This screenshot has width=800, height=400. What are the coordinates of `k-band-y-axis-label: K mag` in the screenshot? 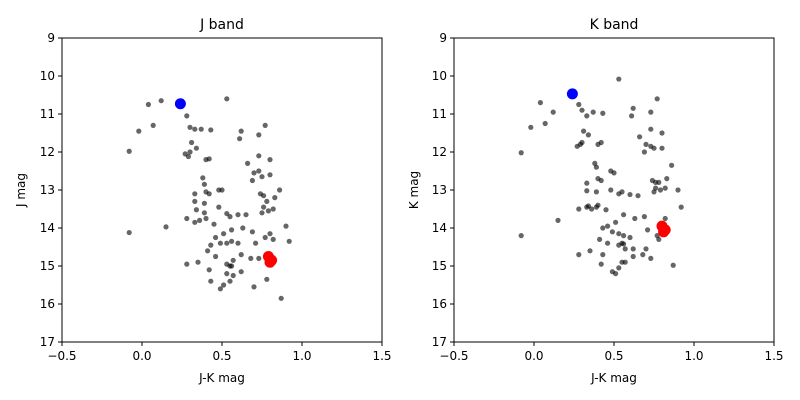 It's located at (414, 190).